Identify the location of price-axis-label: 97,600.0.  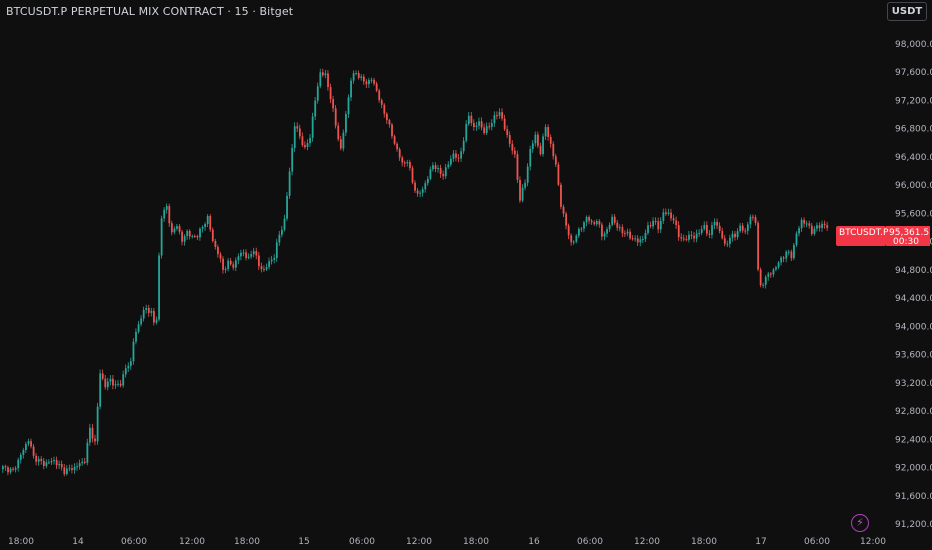
(913, 73).